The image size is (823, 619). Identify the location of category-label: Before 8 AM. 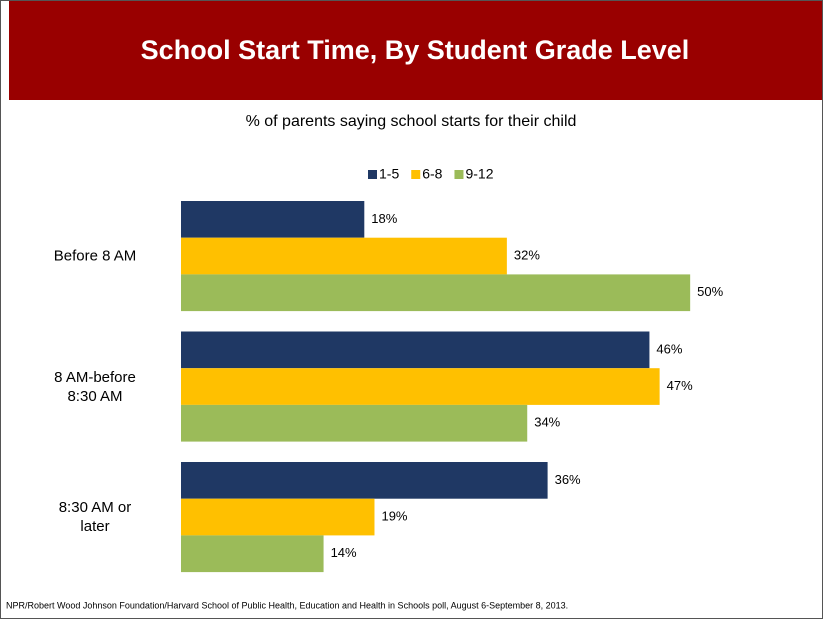
(95, 256).